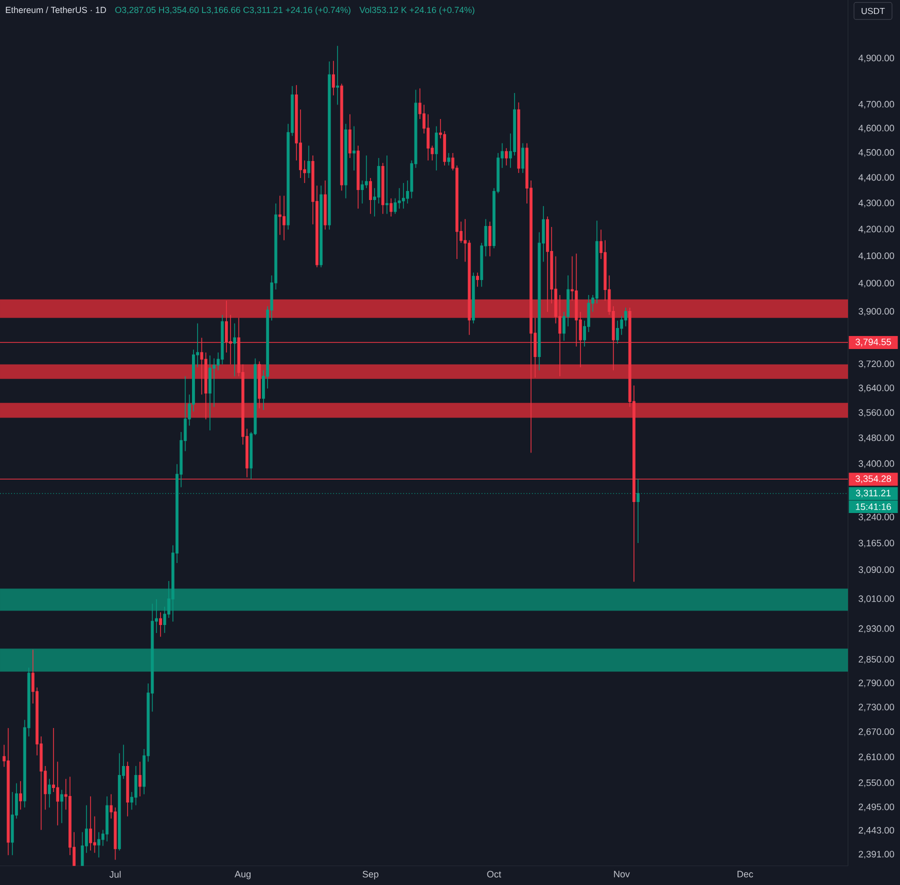  I want to click on x-tick-label: Dec, so click(746, 874).